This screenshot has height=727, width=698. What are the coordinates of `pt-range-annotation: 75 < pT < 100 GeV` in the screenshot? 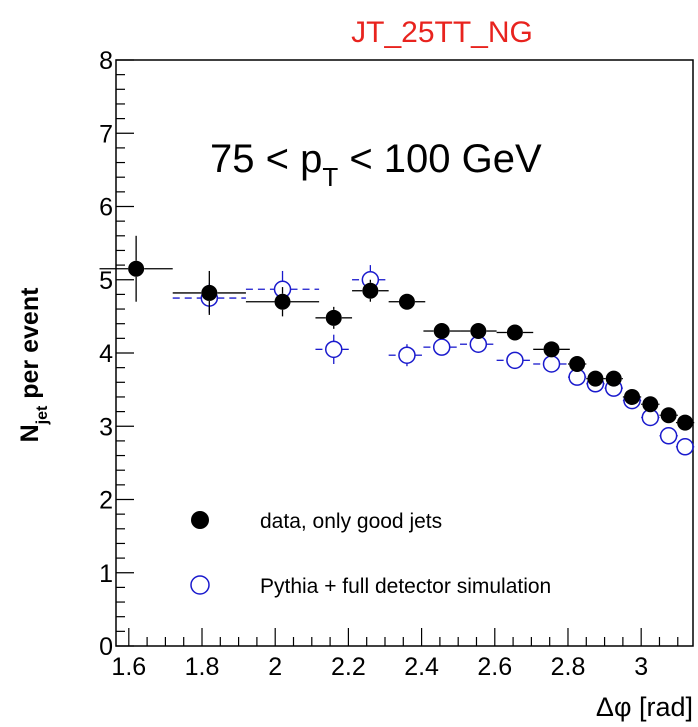 It's located at (376, 164).